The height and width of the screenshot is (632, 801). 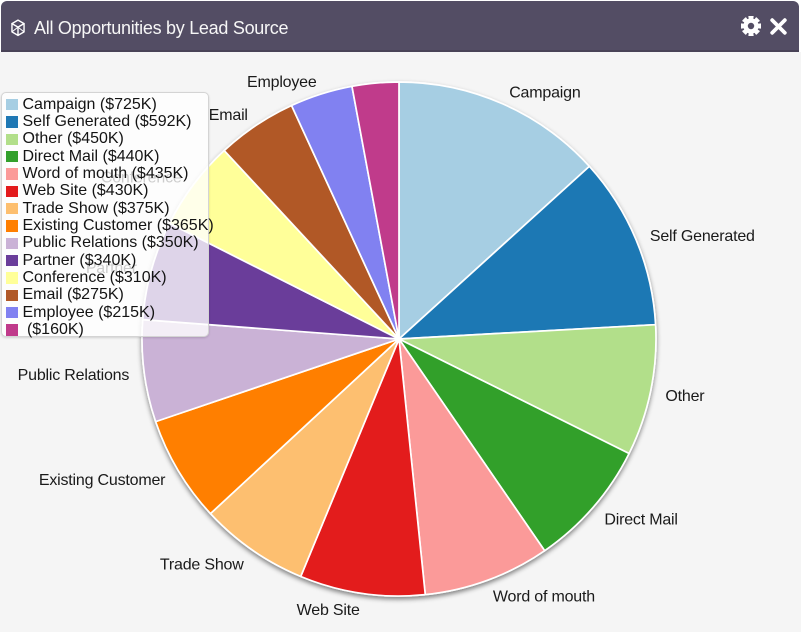 What do you see at coordinates (328, 610) in the screenshot?
I see `svg-text: Web Site` at bounding box center [328, 610].